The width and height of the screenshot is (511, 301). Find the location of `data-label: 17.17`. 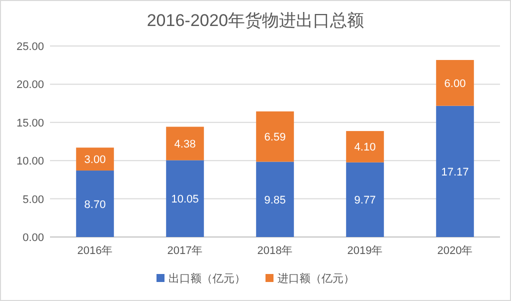

data-label: 17.17 is located at coordinates (455, 172).